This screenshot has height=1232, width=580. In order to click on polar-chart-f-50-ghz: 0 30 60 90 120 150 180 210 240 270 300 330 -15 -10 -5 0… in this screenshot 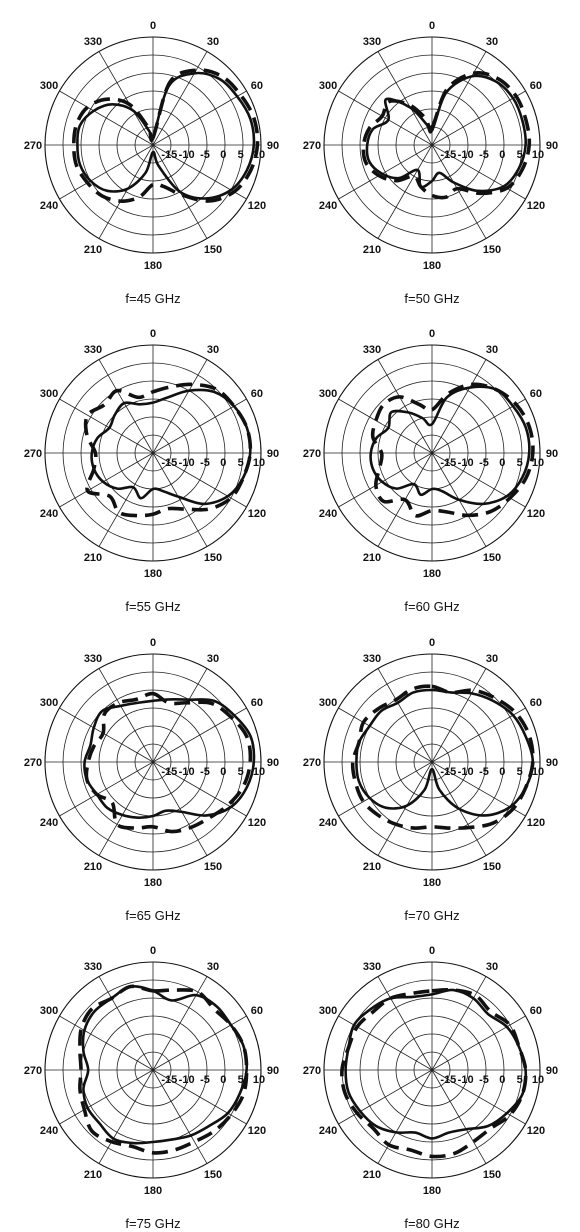, I will do `click(430, 163)`.